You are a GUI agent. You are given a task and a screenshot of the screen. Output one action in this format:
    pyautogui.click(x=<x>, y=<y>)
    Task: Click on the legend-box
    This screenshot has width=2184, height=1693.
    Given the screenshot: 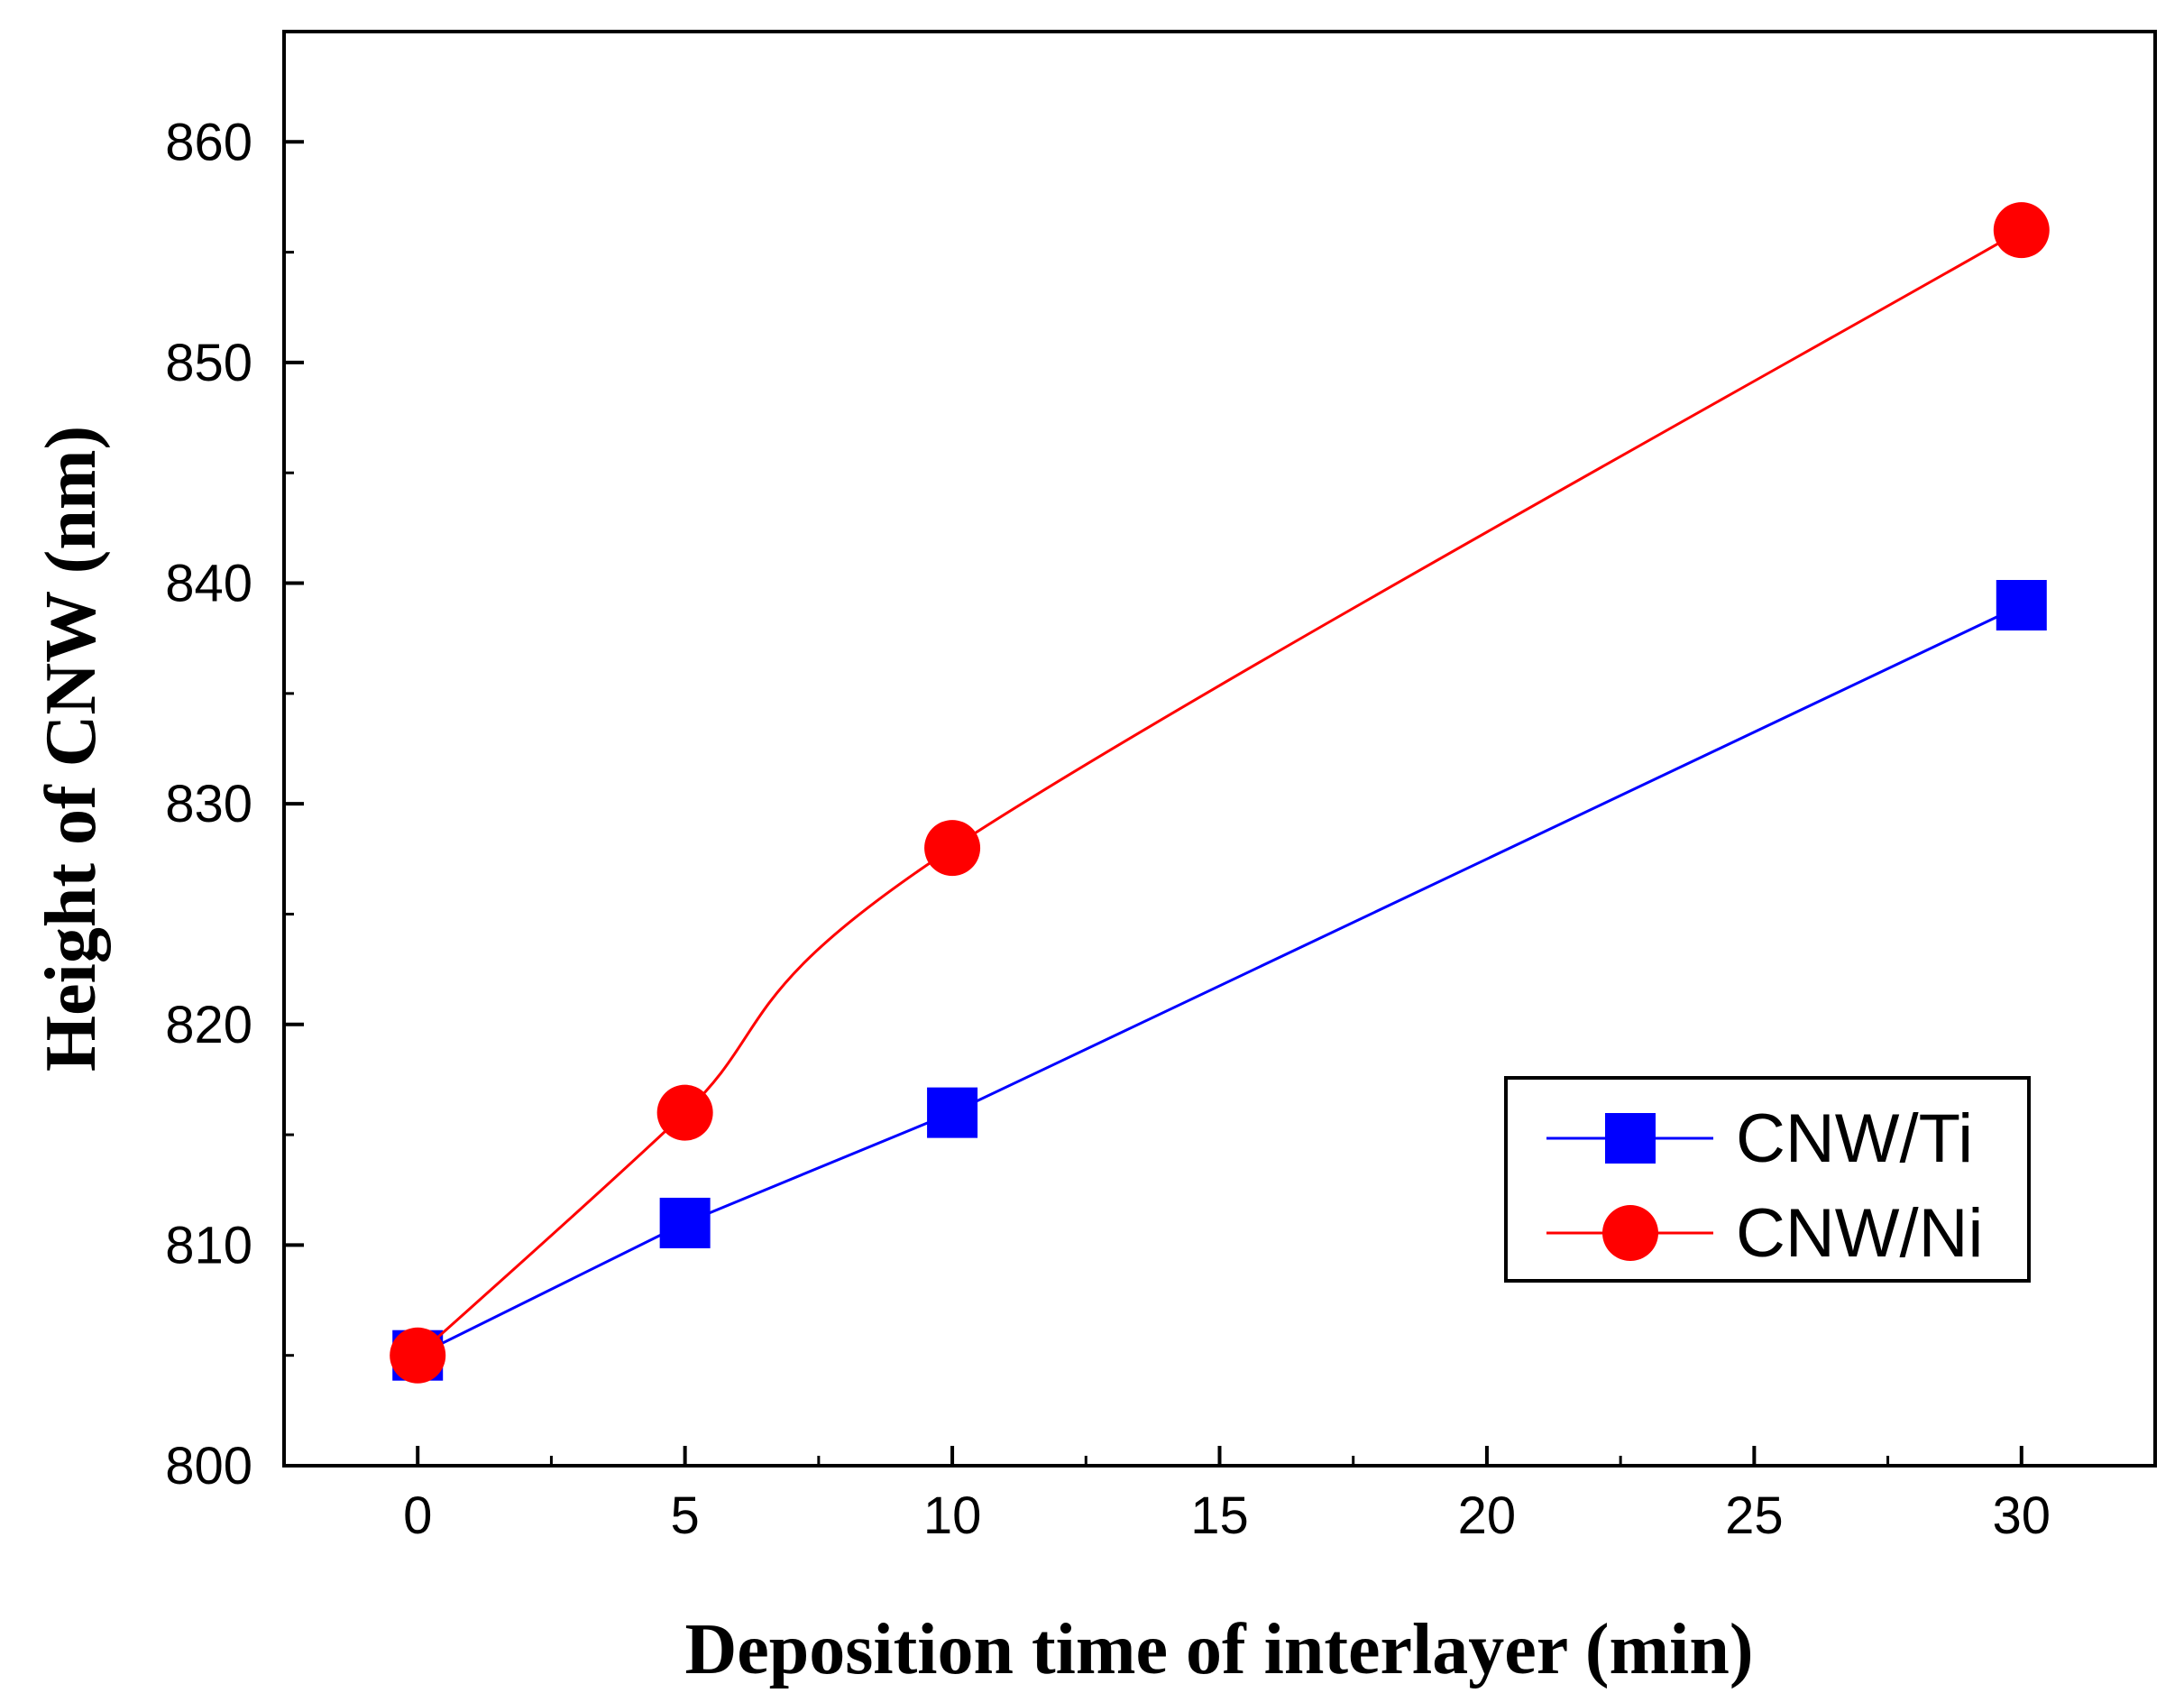 What is the action you would take?
    pyautogui.click(x=1768, y=1180)
    